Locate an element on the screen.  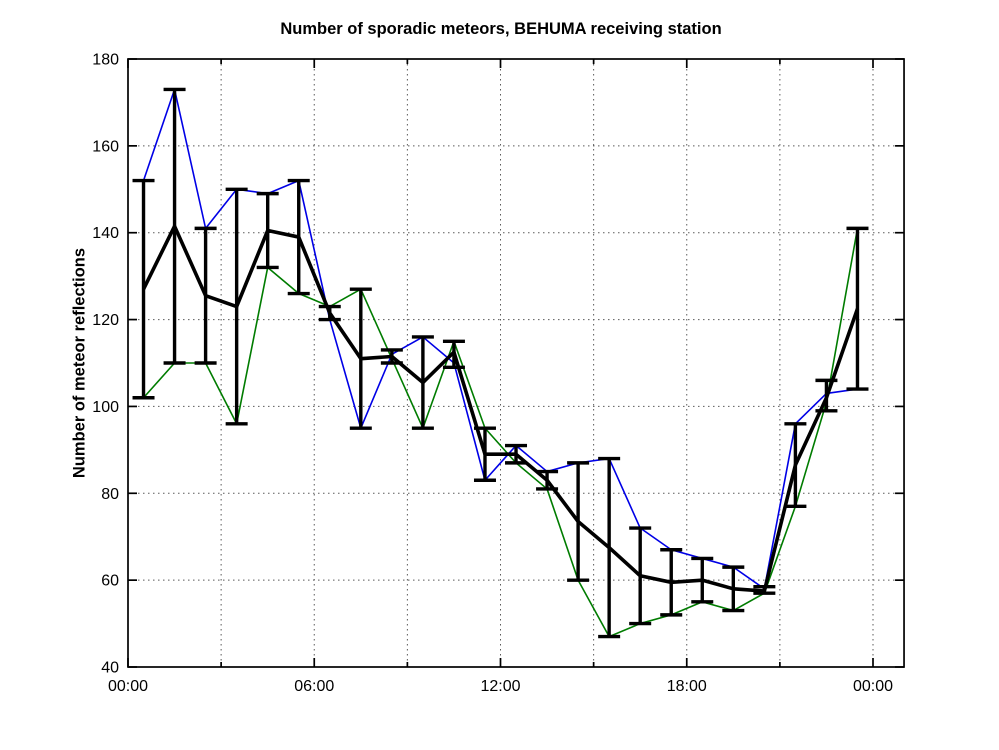
x-tick-label: 06:00 is located at coordinates (314, 686).